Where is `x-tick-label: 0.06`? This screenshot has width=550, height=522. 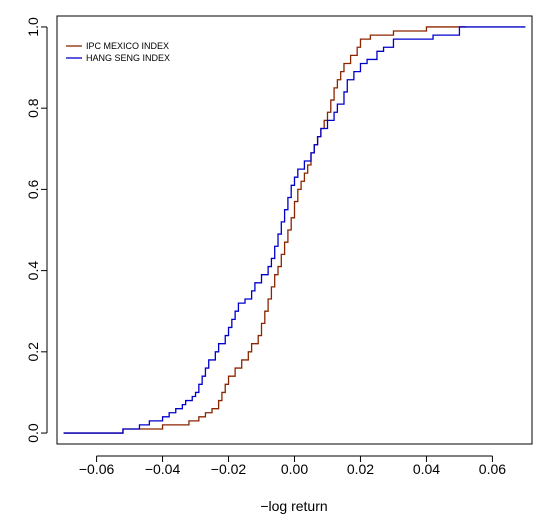
x-tick-label: 0.06 is located at coordinates (492, 469).